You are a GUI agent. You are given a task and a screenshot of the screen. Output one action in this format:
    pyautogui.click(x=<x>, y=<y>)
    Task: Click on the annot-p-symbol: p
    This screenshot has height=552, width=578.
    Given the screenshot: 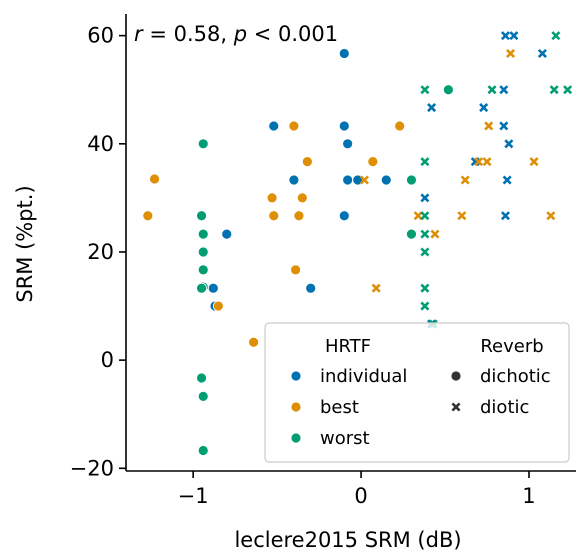 What is the action you would take?
    pyautogui.click(x=240, y=34)
    